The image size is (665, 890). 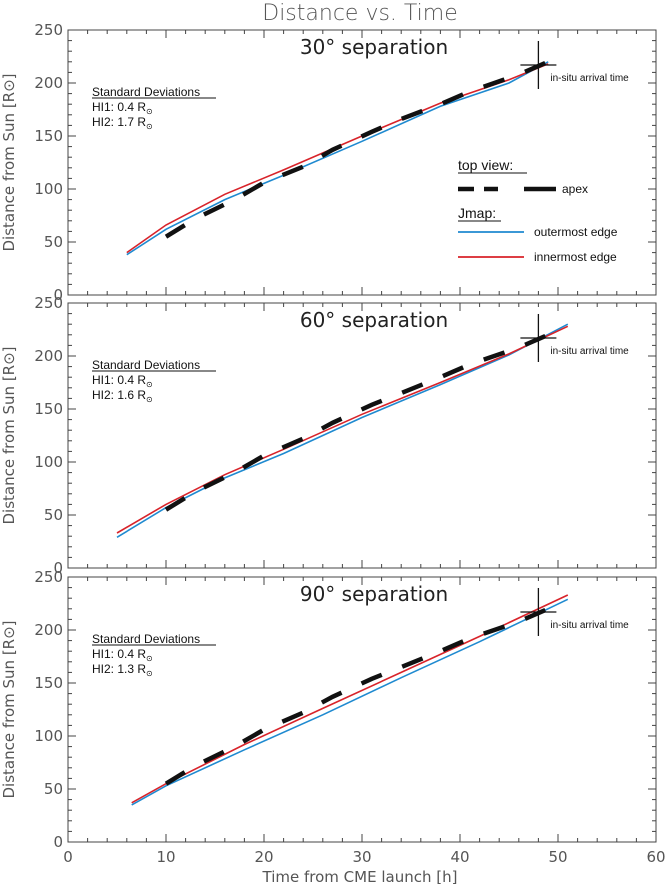 What do you see at coordinates (374, 320) in the screenshot?
I see `panel-title: 60° separation` at bounding box center [374, 320].